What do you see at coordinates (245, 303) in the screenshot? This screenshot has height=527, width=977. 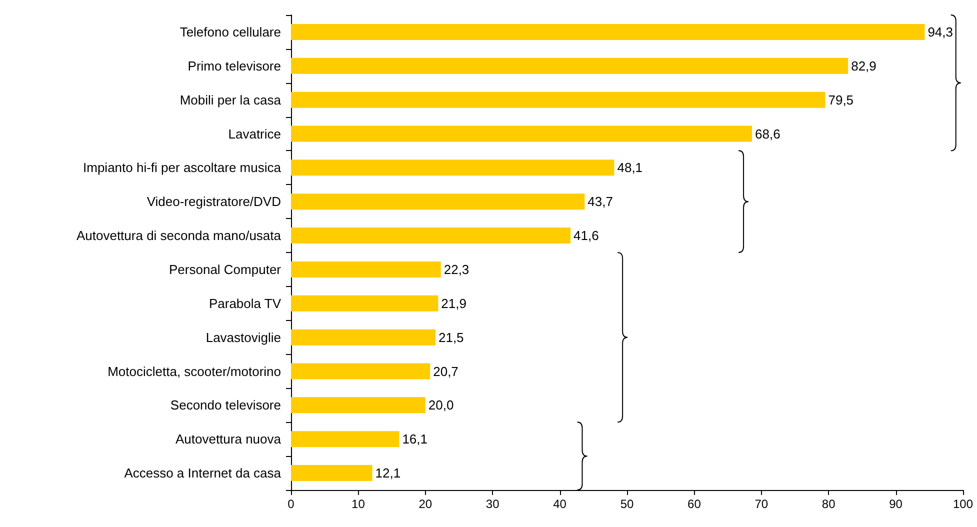 I see `y-tick-label: Parabola TV` at bounding box center [245, 303].